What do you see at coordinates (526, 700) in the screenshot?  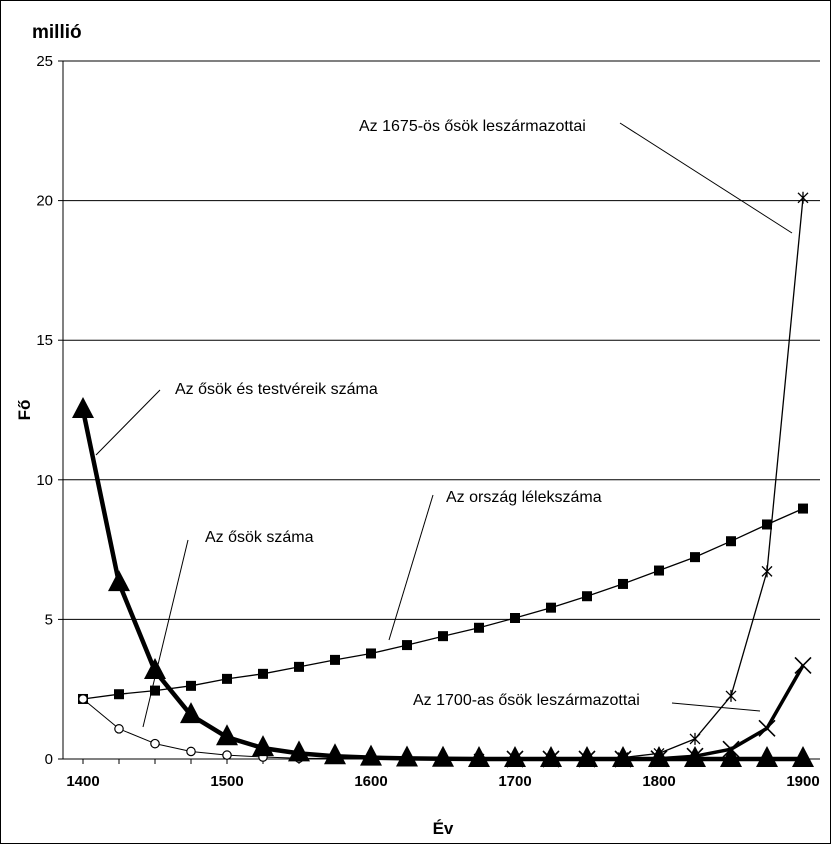 I see `annotation-label: Az 1700-as ősök leszármazottai` at bounding box center [526, 700].